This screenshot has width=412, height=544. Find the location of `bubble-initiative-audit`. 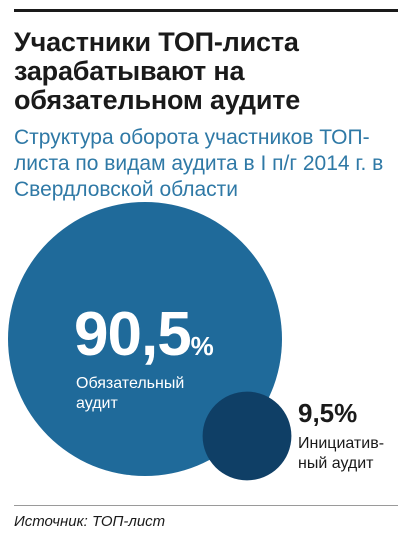

bubble-initiative-audit is located at coordinates (247, 436).